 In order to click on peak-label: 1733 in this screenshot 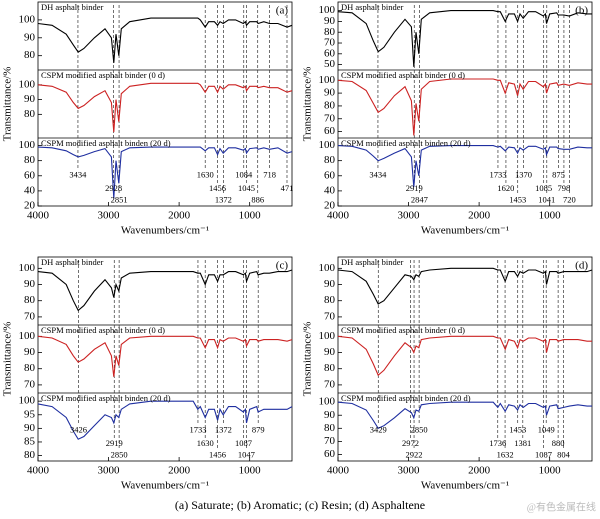, I will do `click(197, 429)`.